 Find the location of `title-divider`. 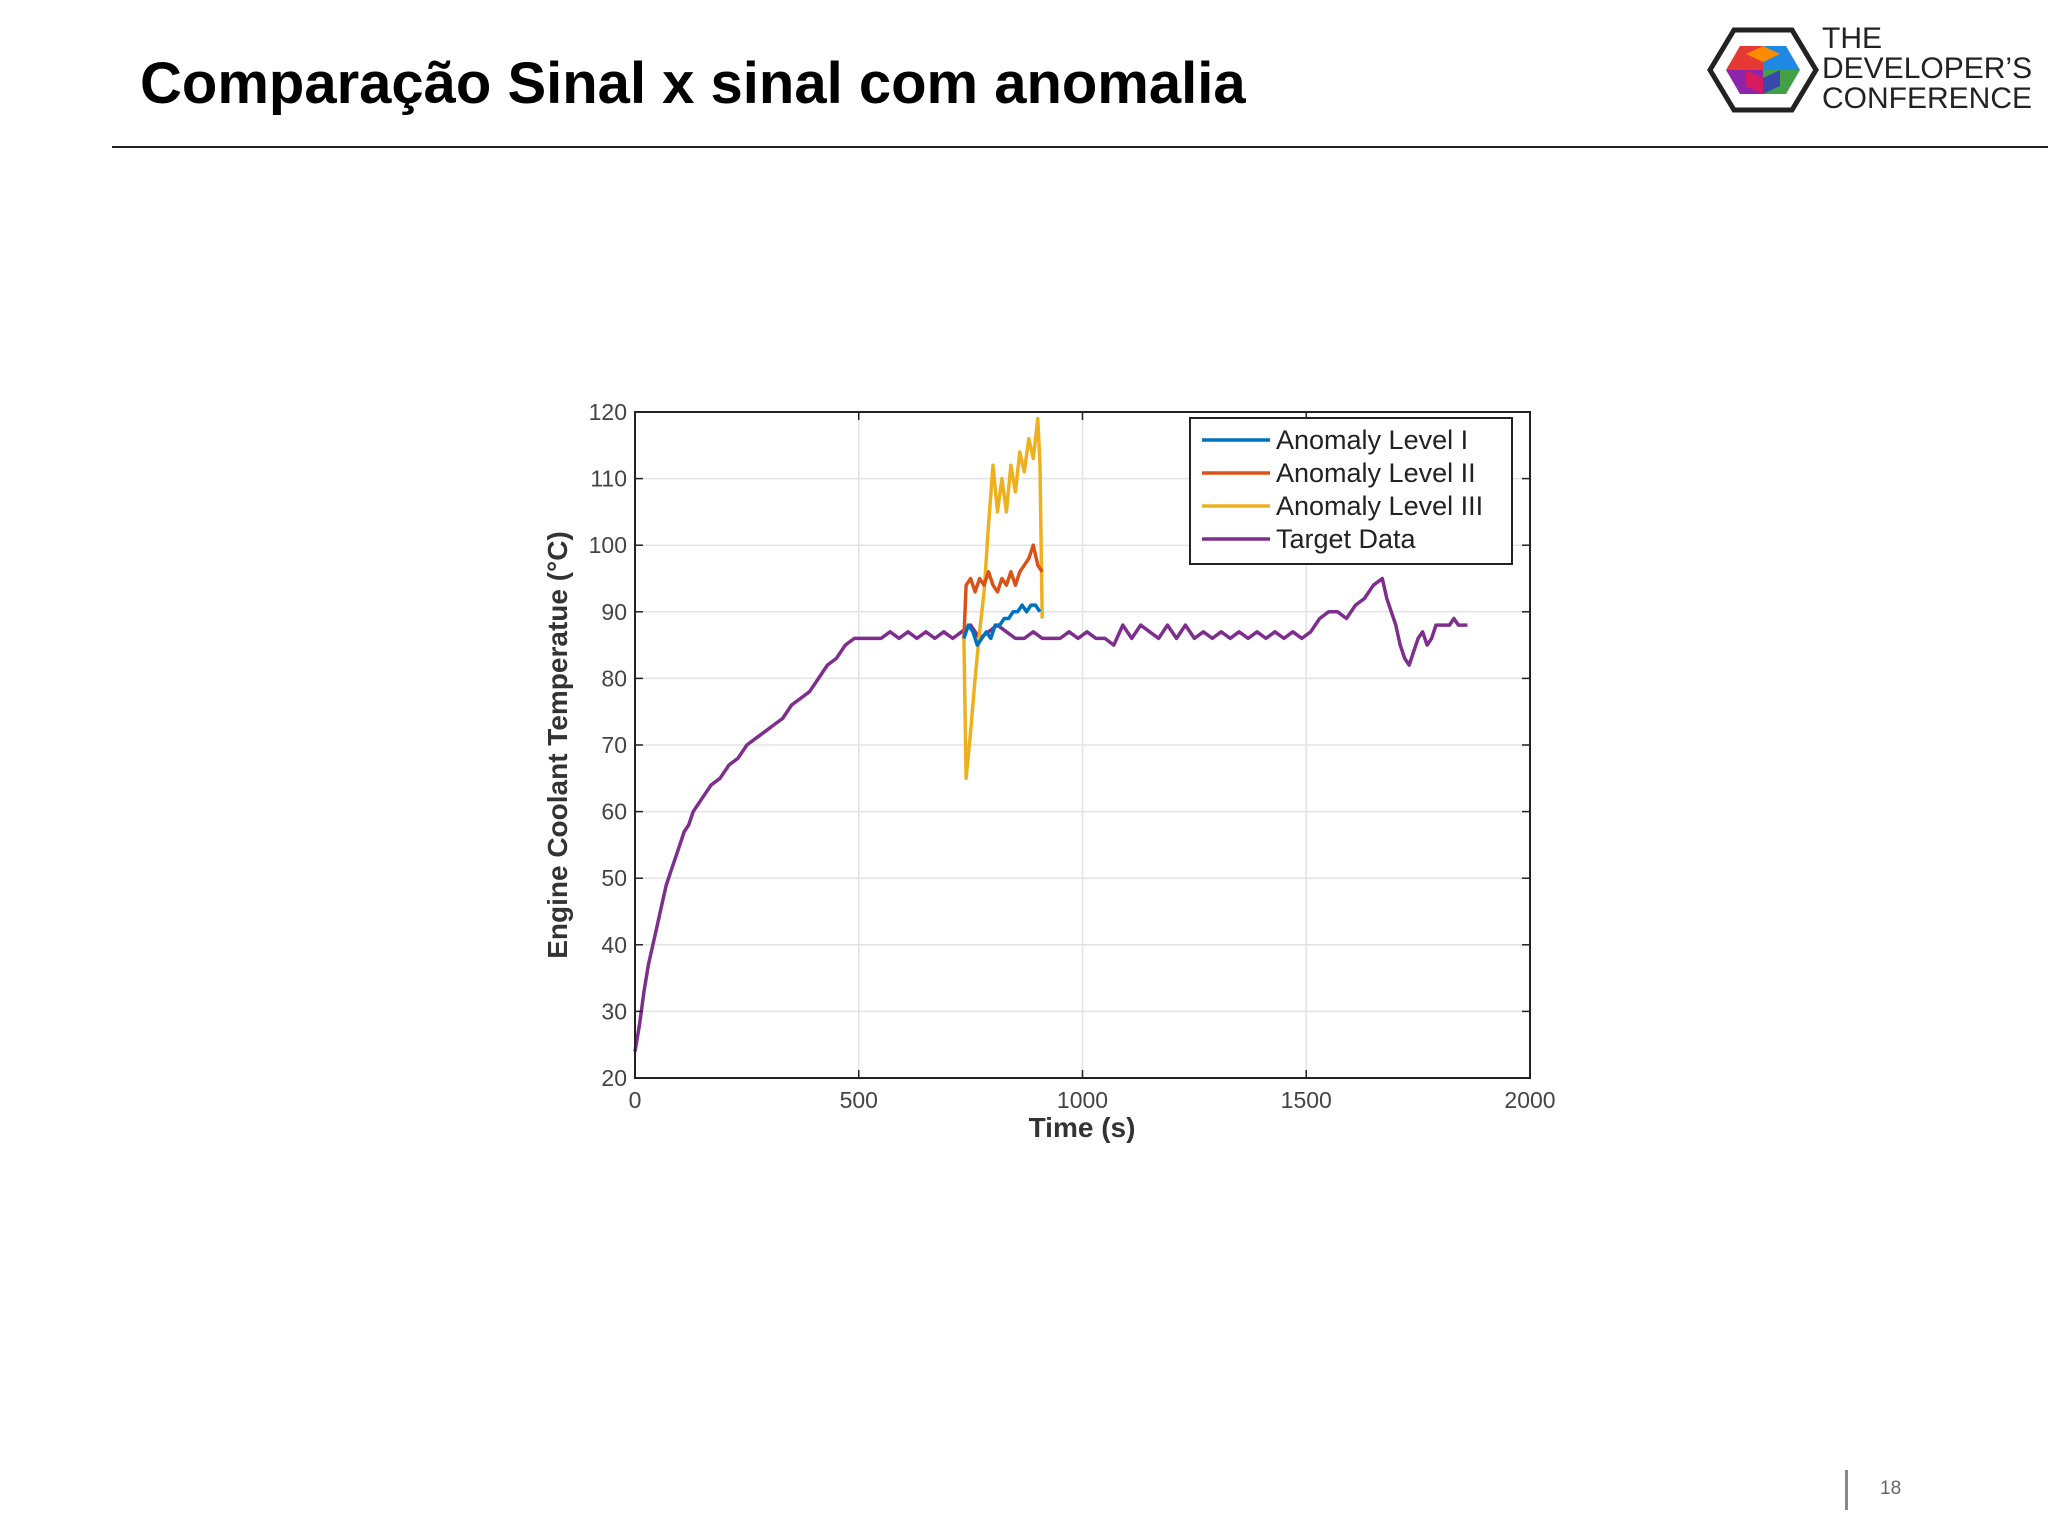

title-divider is located at coordinates (1080, 147).